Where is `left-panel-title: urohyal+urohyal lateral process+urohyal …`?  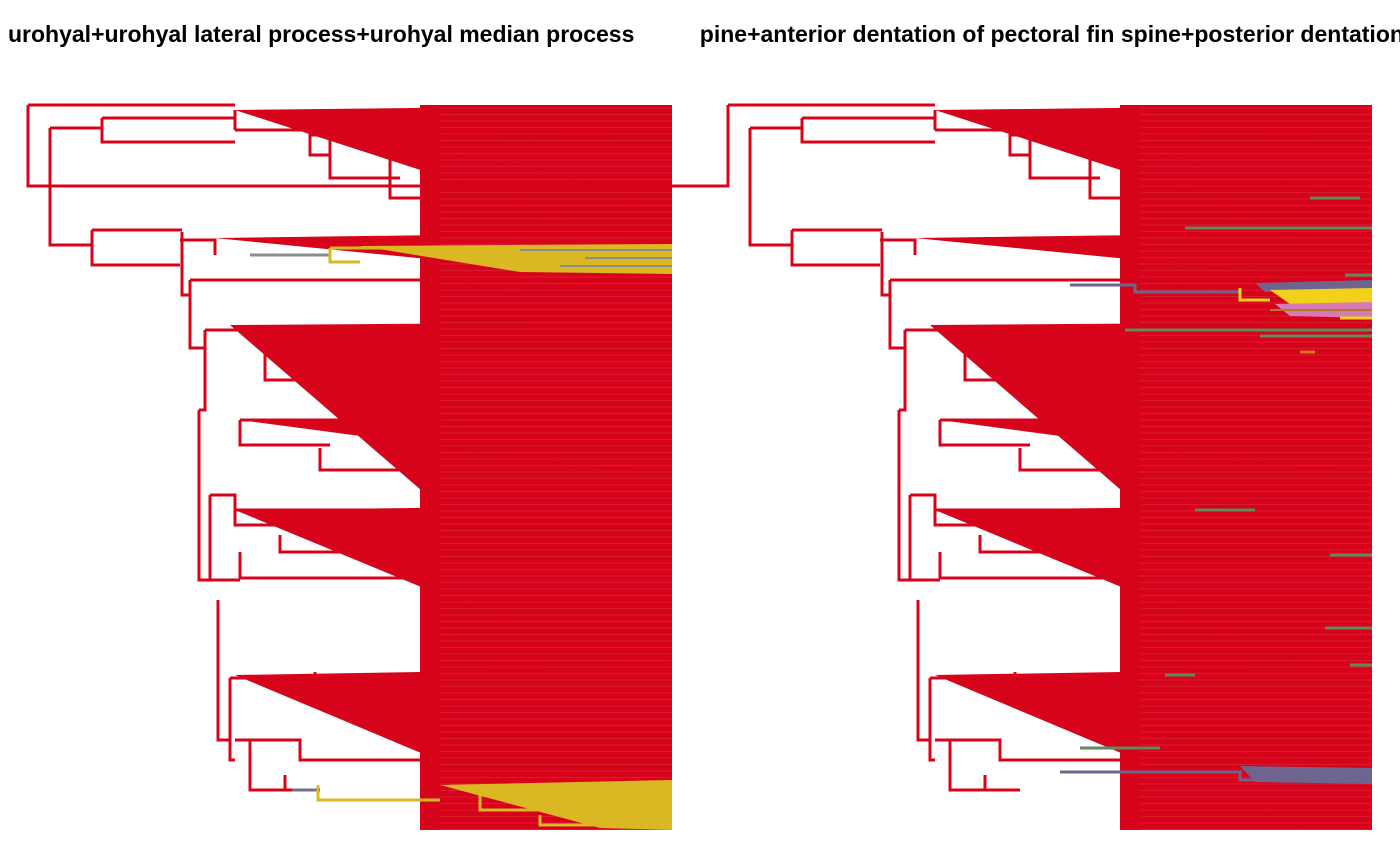 left-panel-title: urohyal+urohyal lateral process+urohyal … is located at coordinates (321, 34).